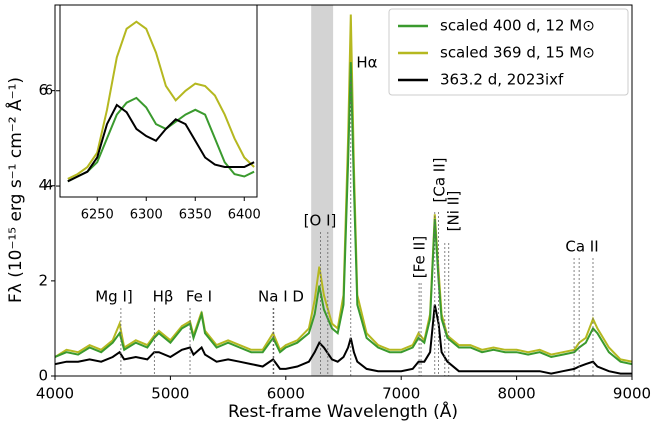  What do you see at coordinates (517, 53) in the screenshot?
I see `legend-label: scaled 369 d, 15 M⊙` at bounding box center [517, 53].